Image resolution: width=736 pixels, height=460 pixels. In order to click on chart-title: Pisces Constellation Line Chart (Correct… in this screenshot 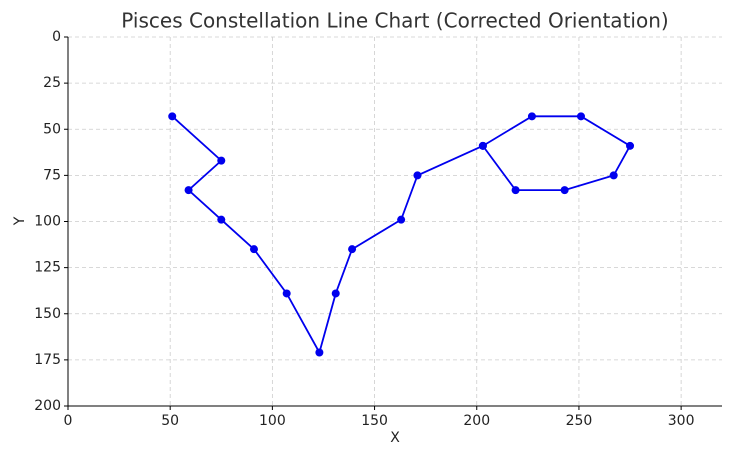, I will do `click(394, 21)`.